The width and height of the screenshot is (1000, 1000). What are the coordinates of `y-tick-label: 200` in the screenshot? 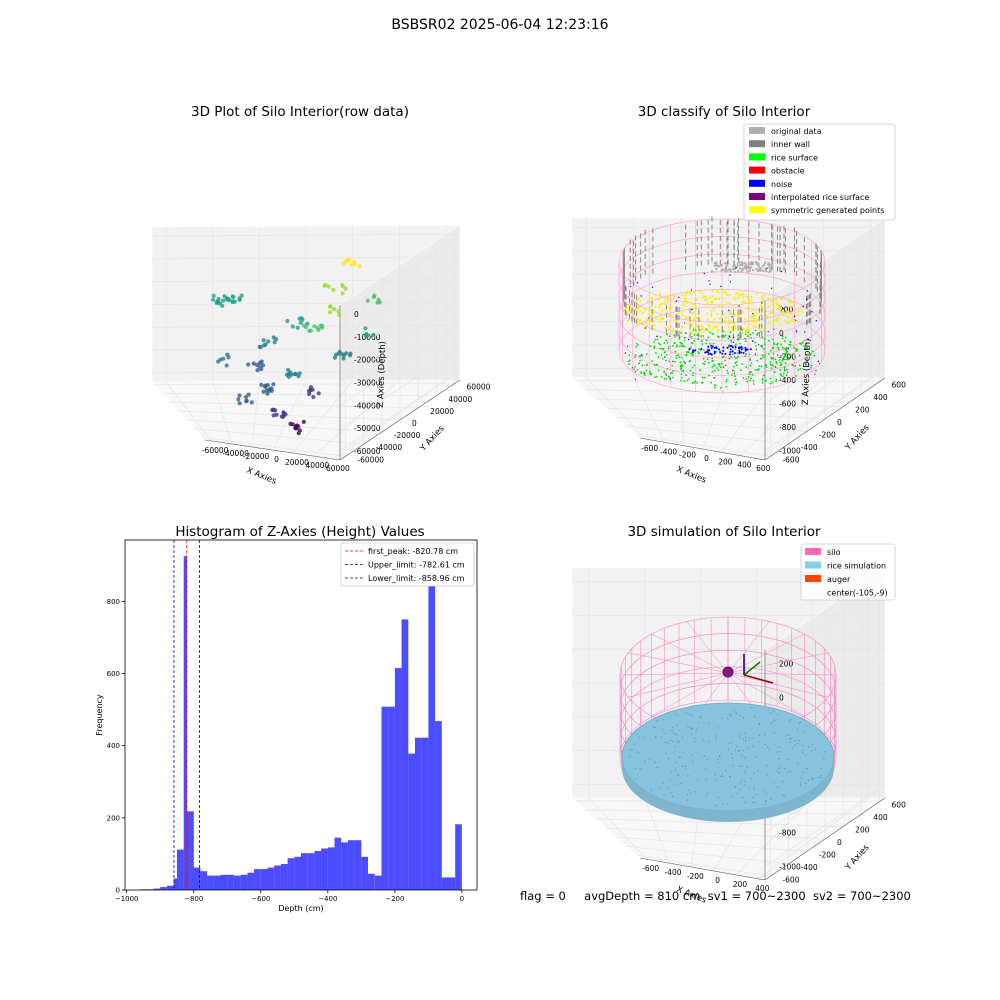 It's located at (862, 830).